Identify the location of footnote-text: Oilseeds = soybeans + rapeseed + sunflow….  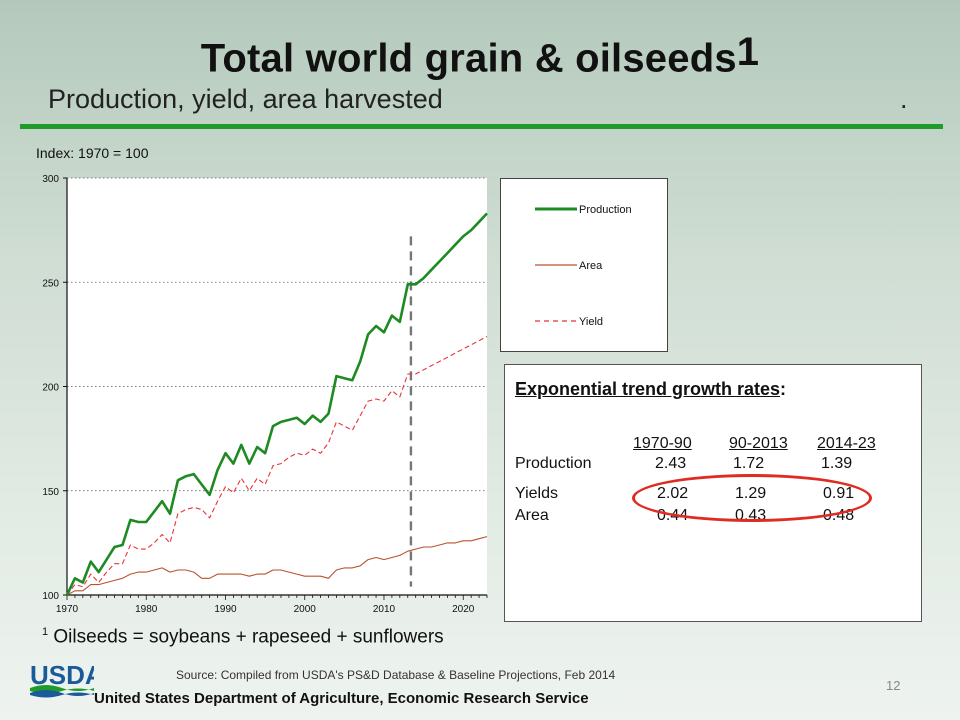
(248, 637).